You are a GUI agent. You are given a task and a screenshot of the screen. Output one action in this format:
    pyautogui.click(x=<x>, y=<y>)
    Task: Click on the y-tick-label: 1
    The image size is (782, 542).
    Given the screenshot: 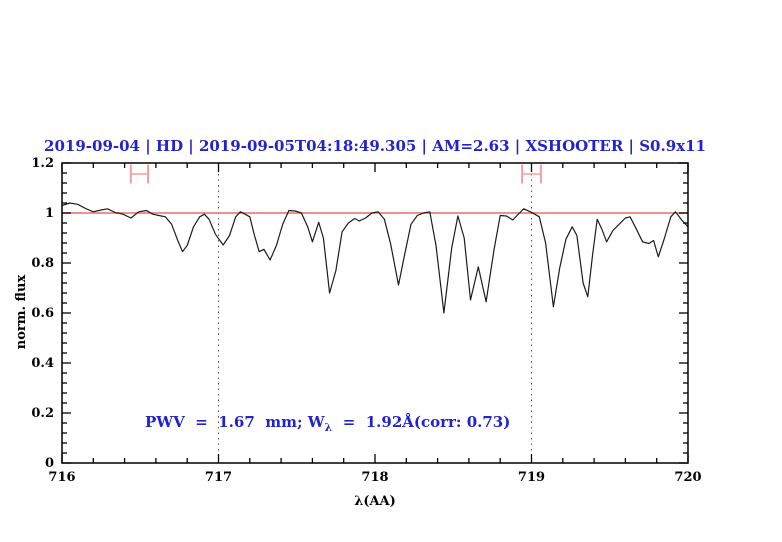 What is the action you would take?
    pyautogui.click(x=49, y=213)
    